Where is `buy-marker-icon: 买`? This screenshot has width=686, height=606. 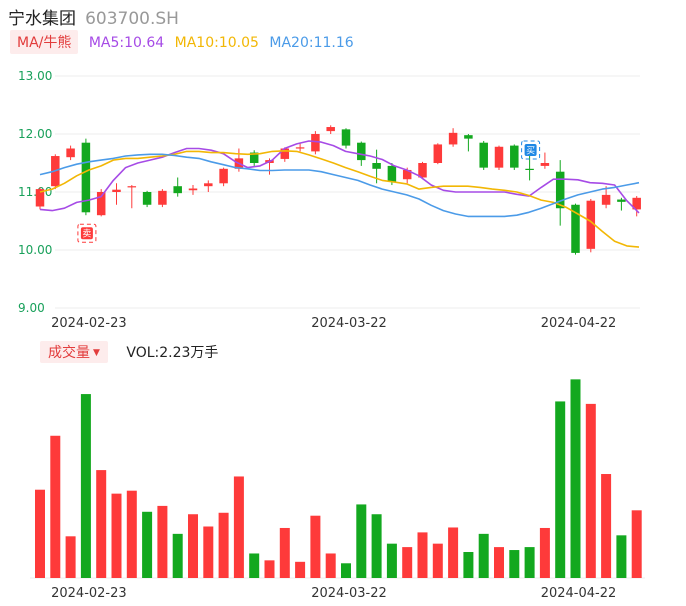 buy-marker-icon: 买 is located at coordinates (531, 150).